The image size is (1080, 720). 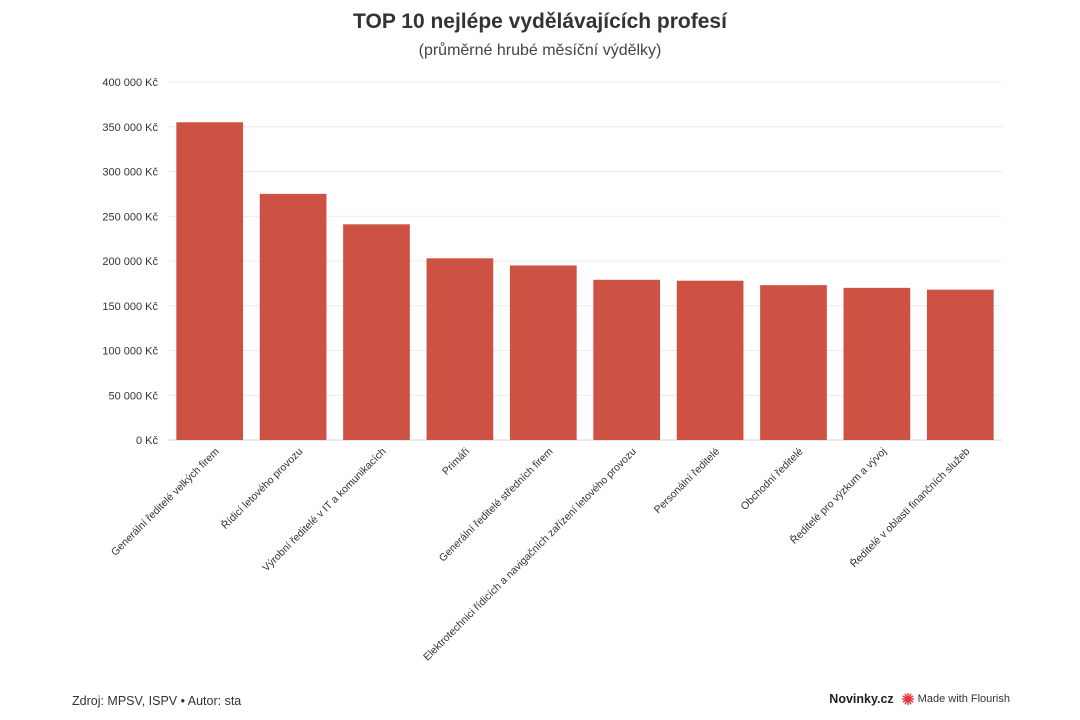 I want to click on footer-branding: Novinky.cz Made with Flourish, so click(x=919, y=699).